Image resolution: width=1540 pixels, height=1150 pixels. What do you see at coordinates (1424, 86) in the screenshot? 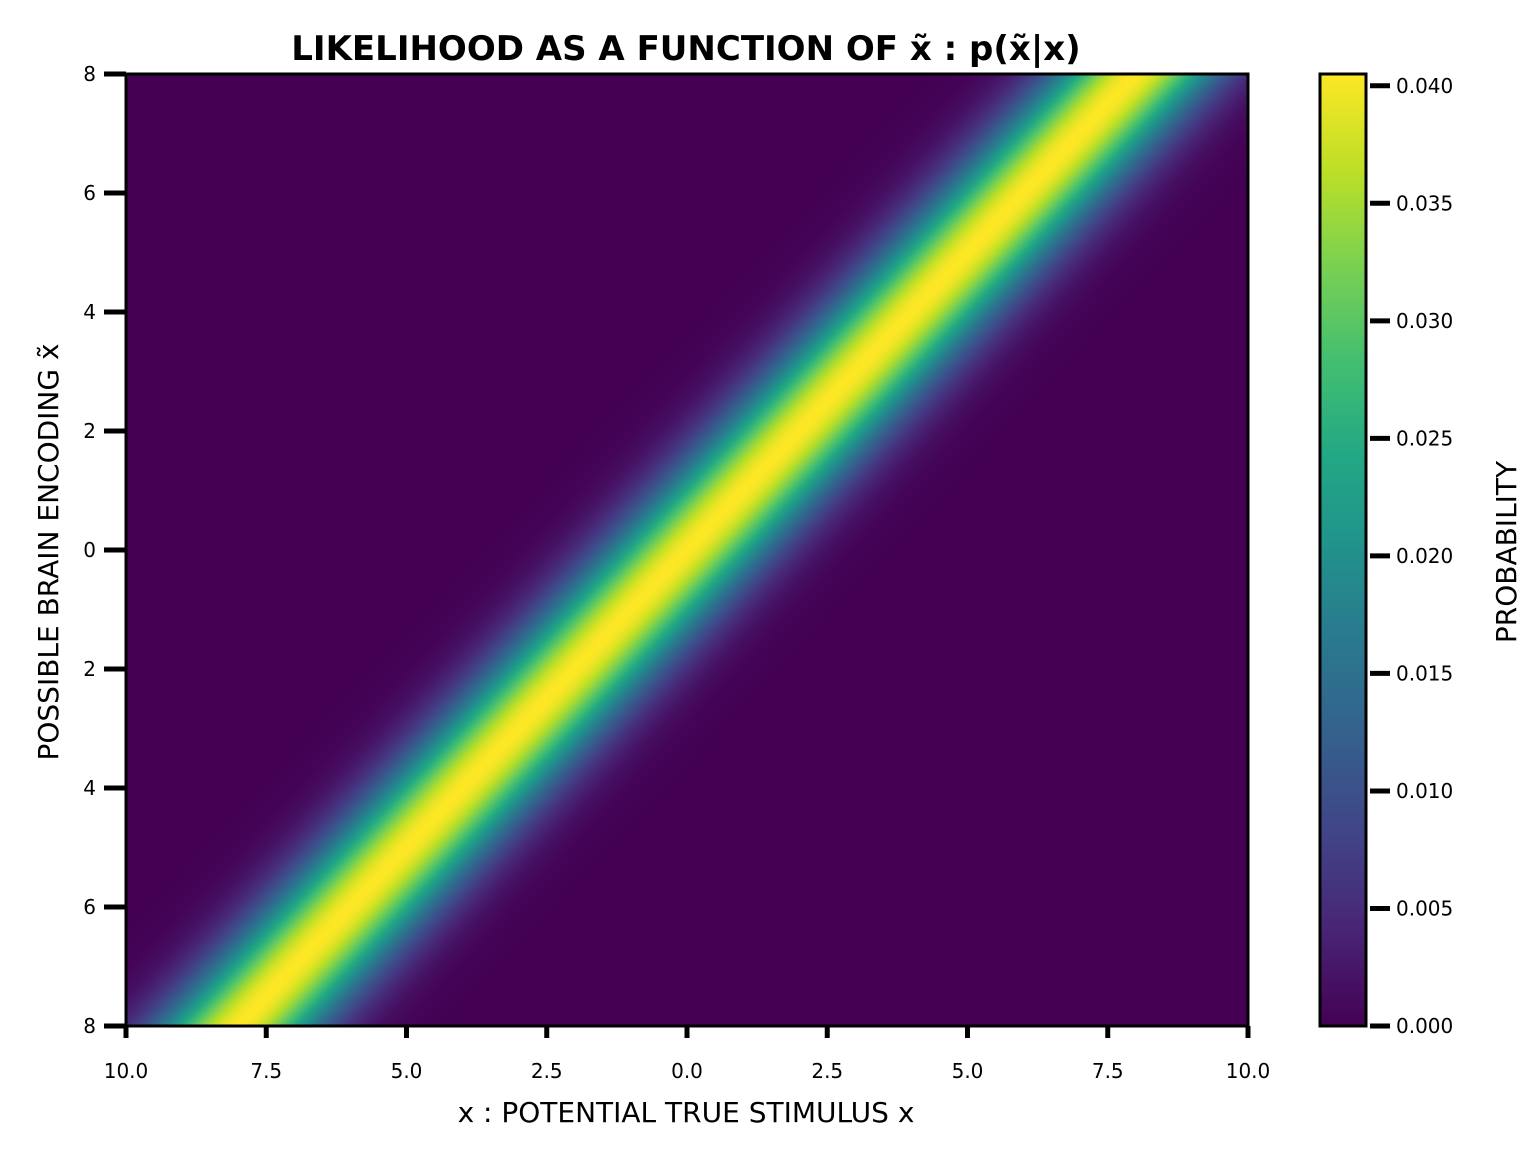
I see `colorbar-tick-label: 0.040` at bounding box center [1424, 86].